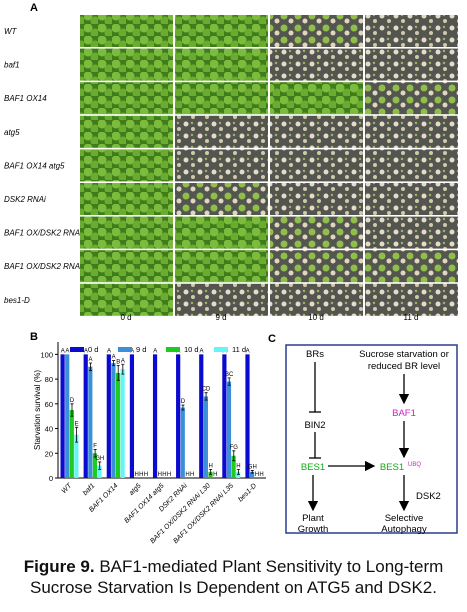  Describe the element at coordinates (141, 349) in the screenshot. I see `legend-label: 9 d` at that location.